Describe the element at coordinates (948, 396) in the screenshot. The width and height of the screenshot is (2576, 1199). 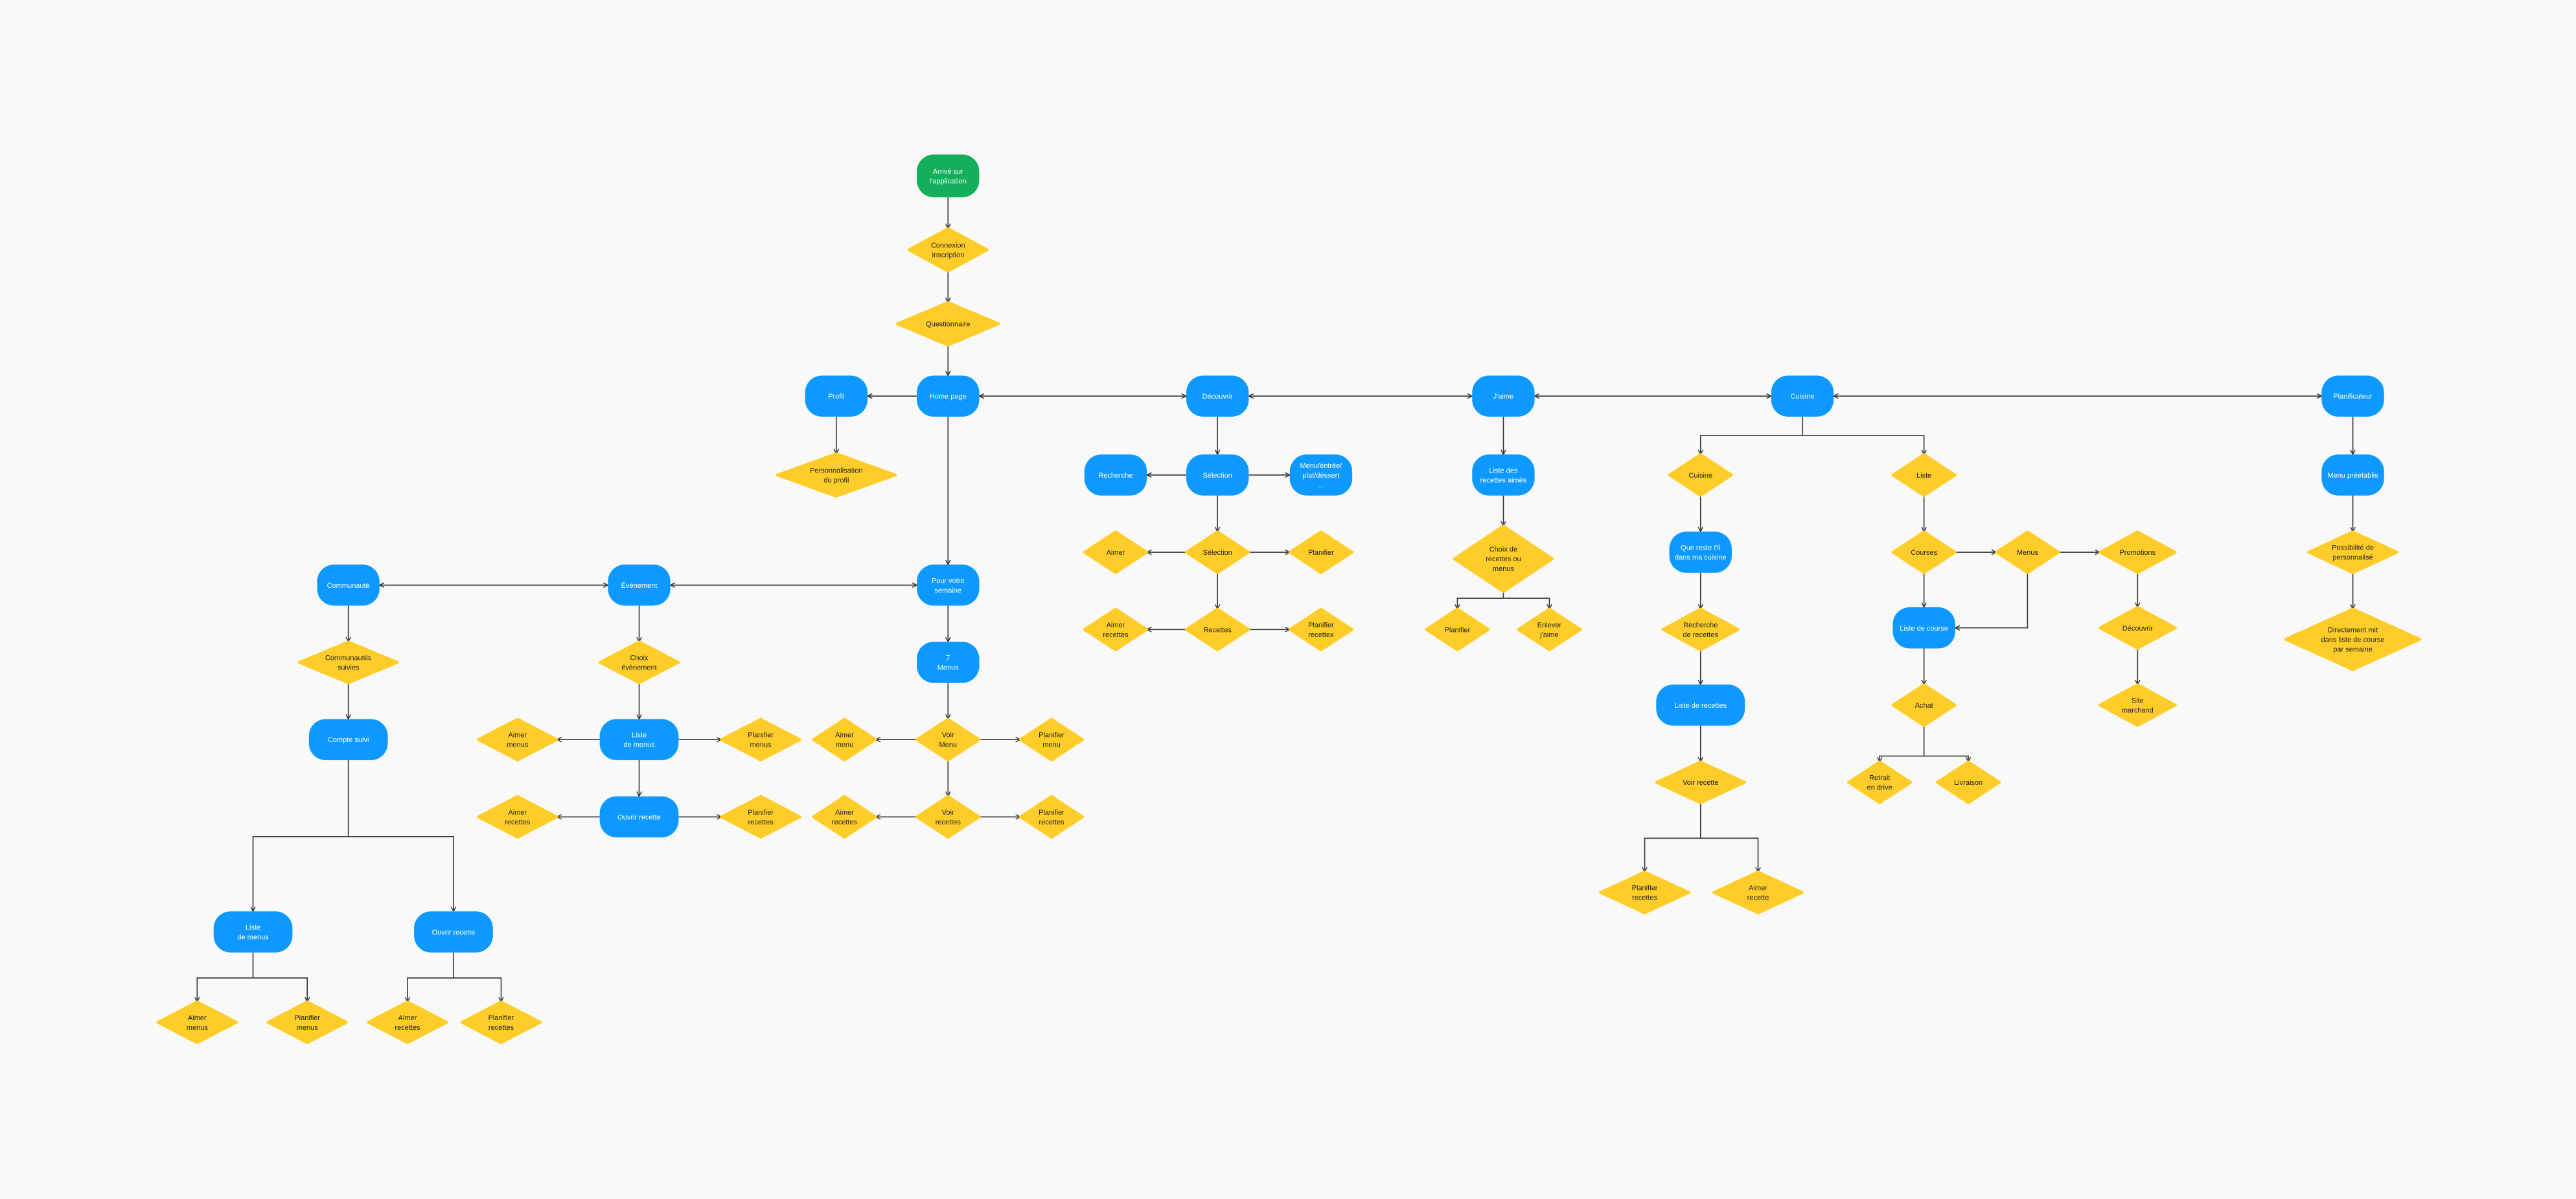
I see `node-home-process: Home page` at that location.